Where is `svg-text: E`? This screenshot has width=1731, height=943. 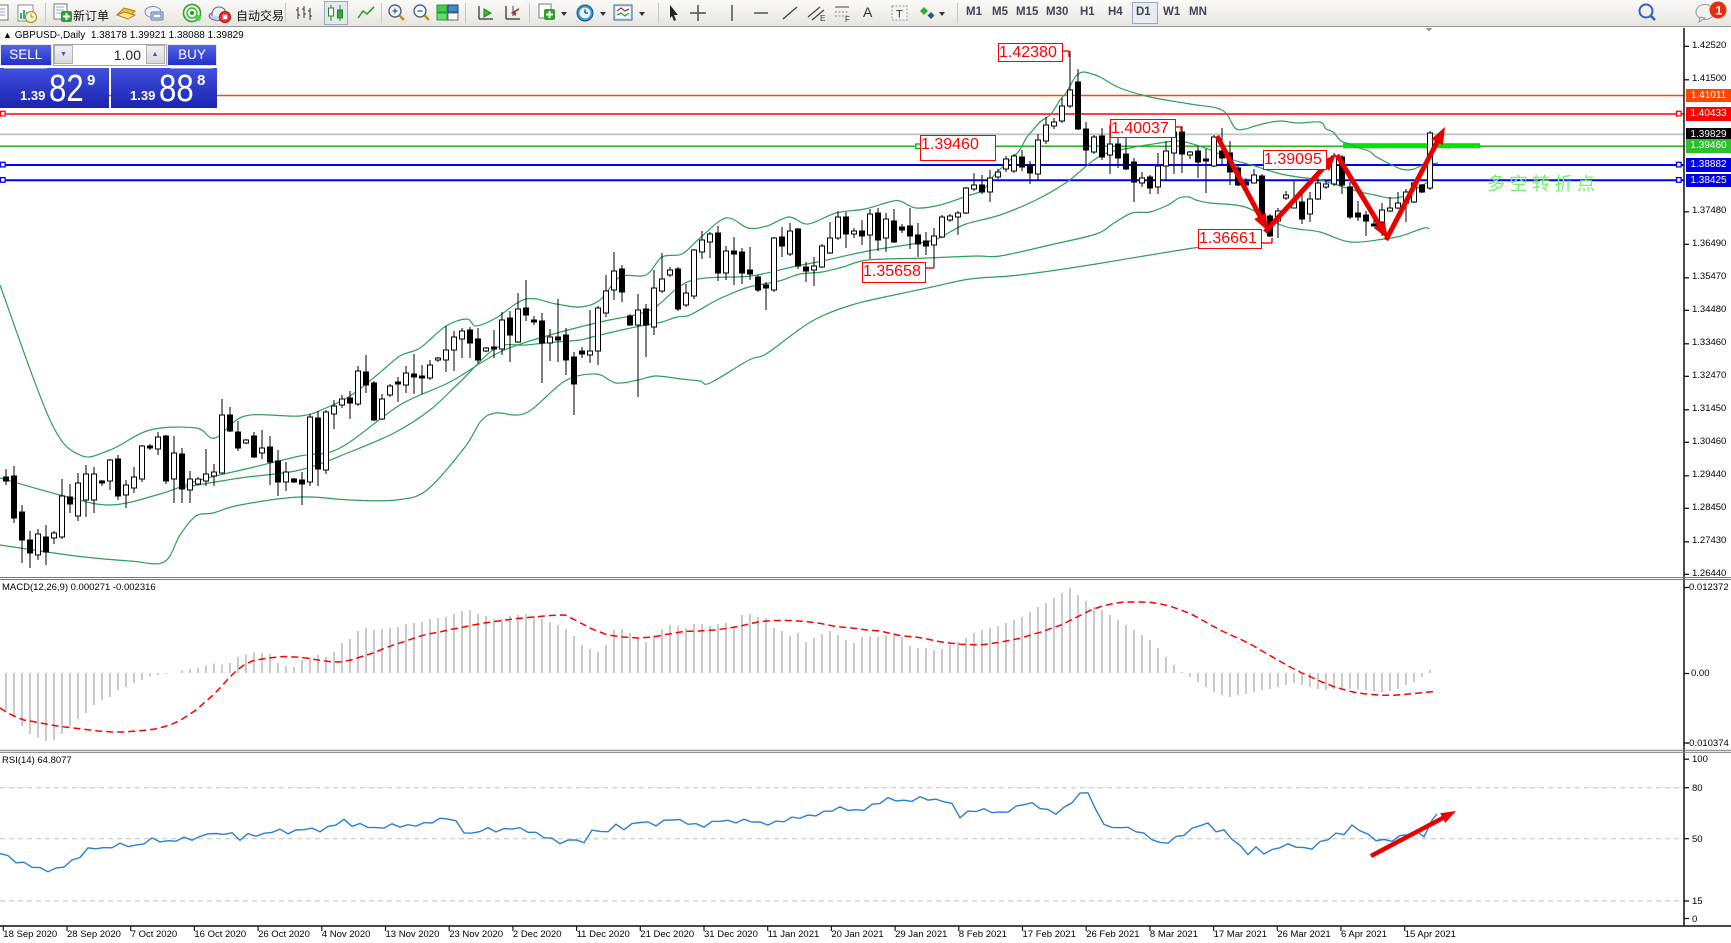
svg-text: E is located at coordinates (822, 18).